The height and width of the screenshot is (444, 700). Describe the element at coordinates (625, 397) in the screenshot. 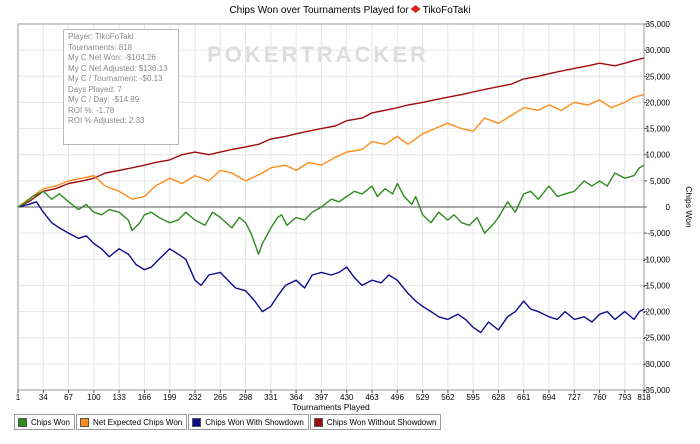

I see `x-tick-label: 793` at that location.